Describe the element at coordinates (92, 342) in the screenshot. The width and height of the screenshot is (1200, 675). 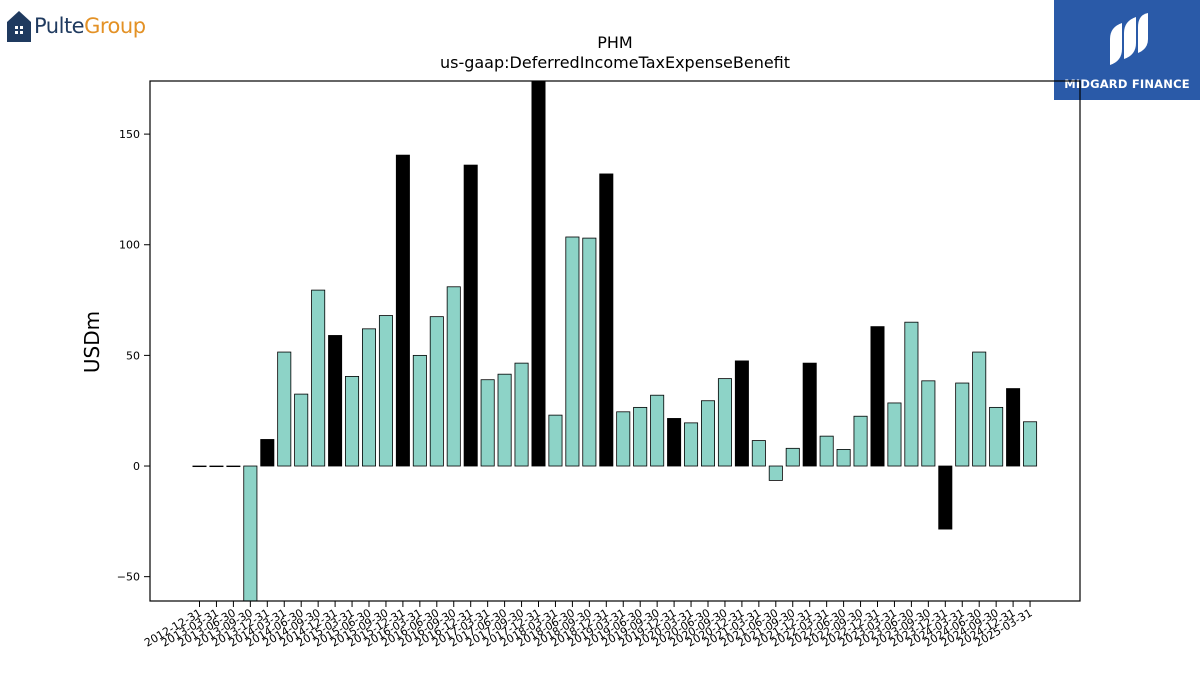
I see `y-axis-label: USDm` at that location.